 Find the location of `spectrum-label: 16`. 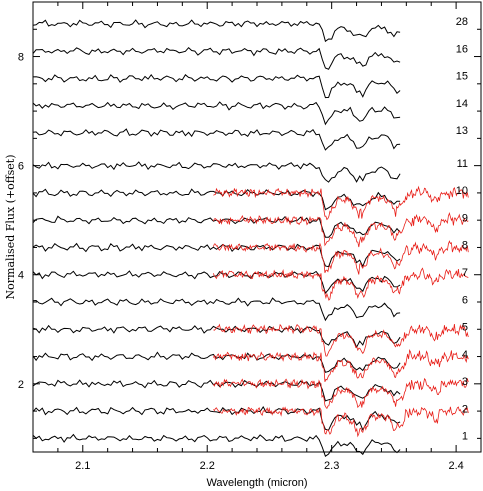

spectrum-label: 16 is located at coordinates (462, 49).